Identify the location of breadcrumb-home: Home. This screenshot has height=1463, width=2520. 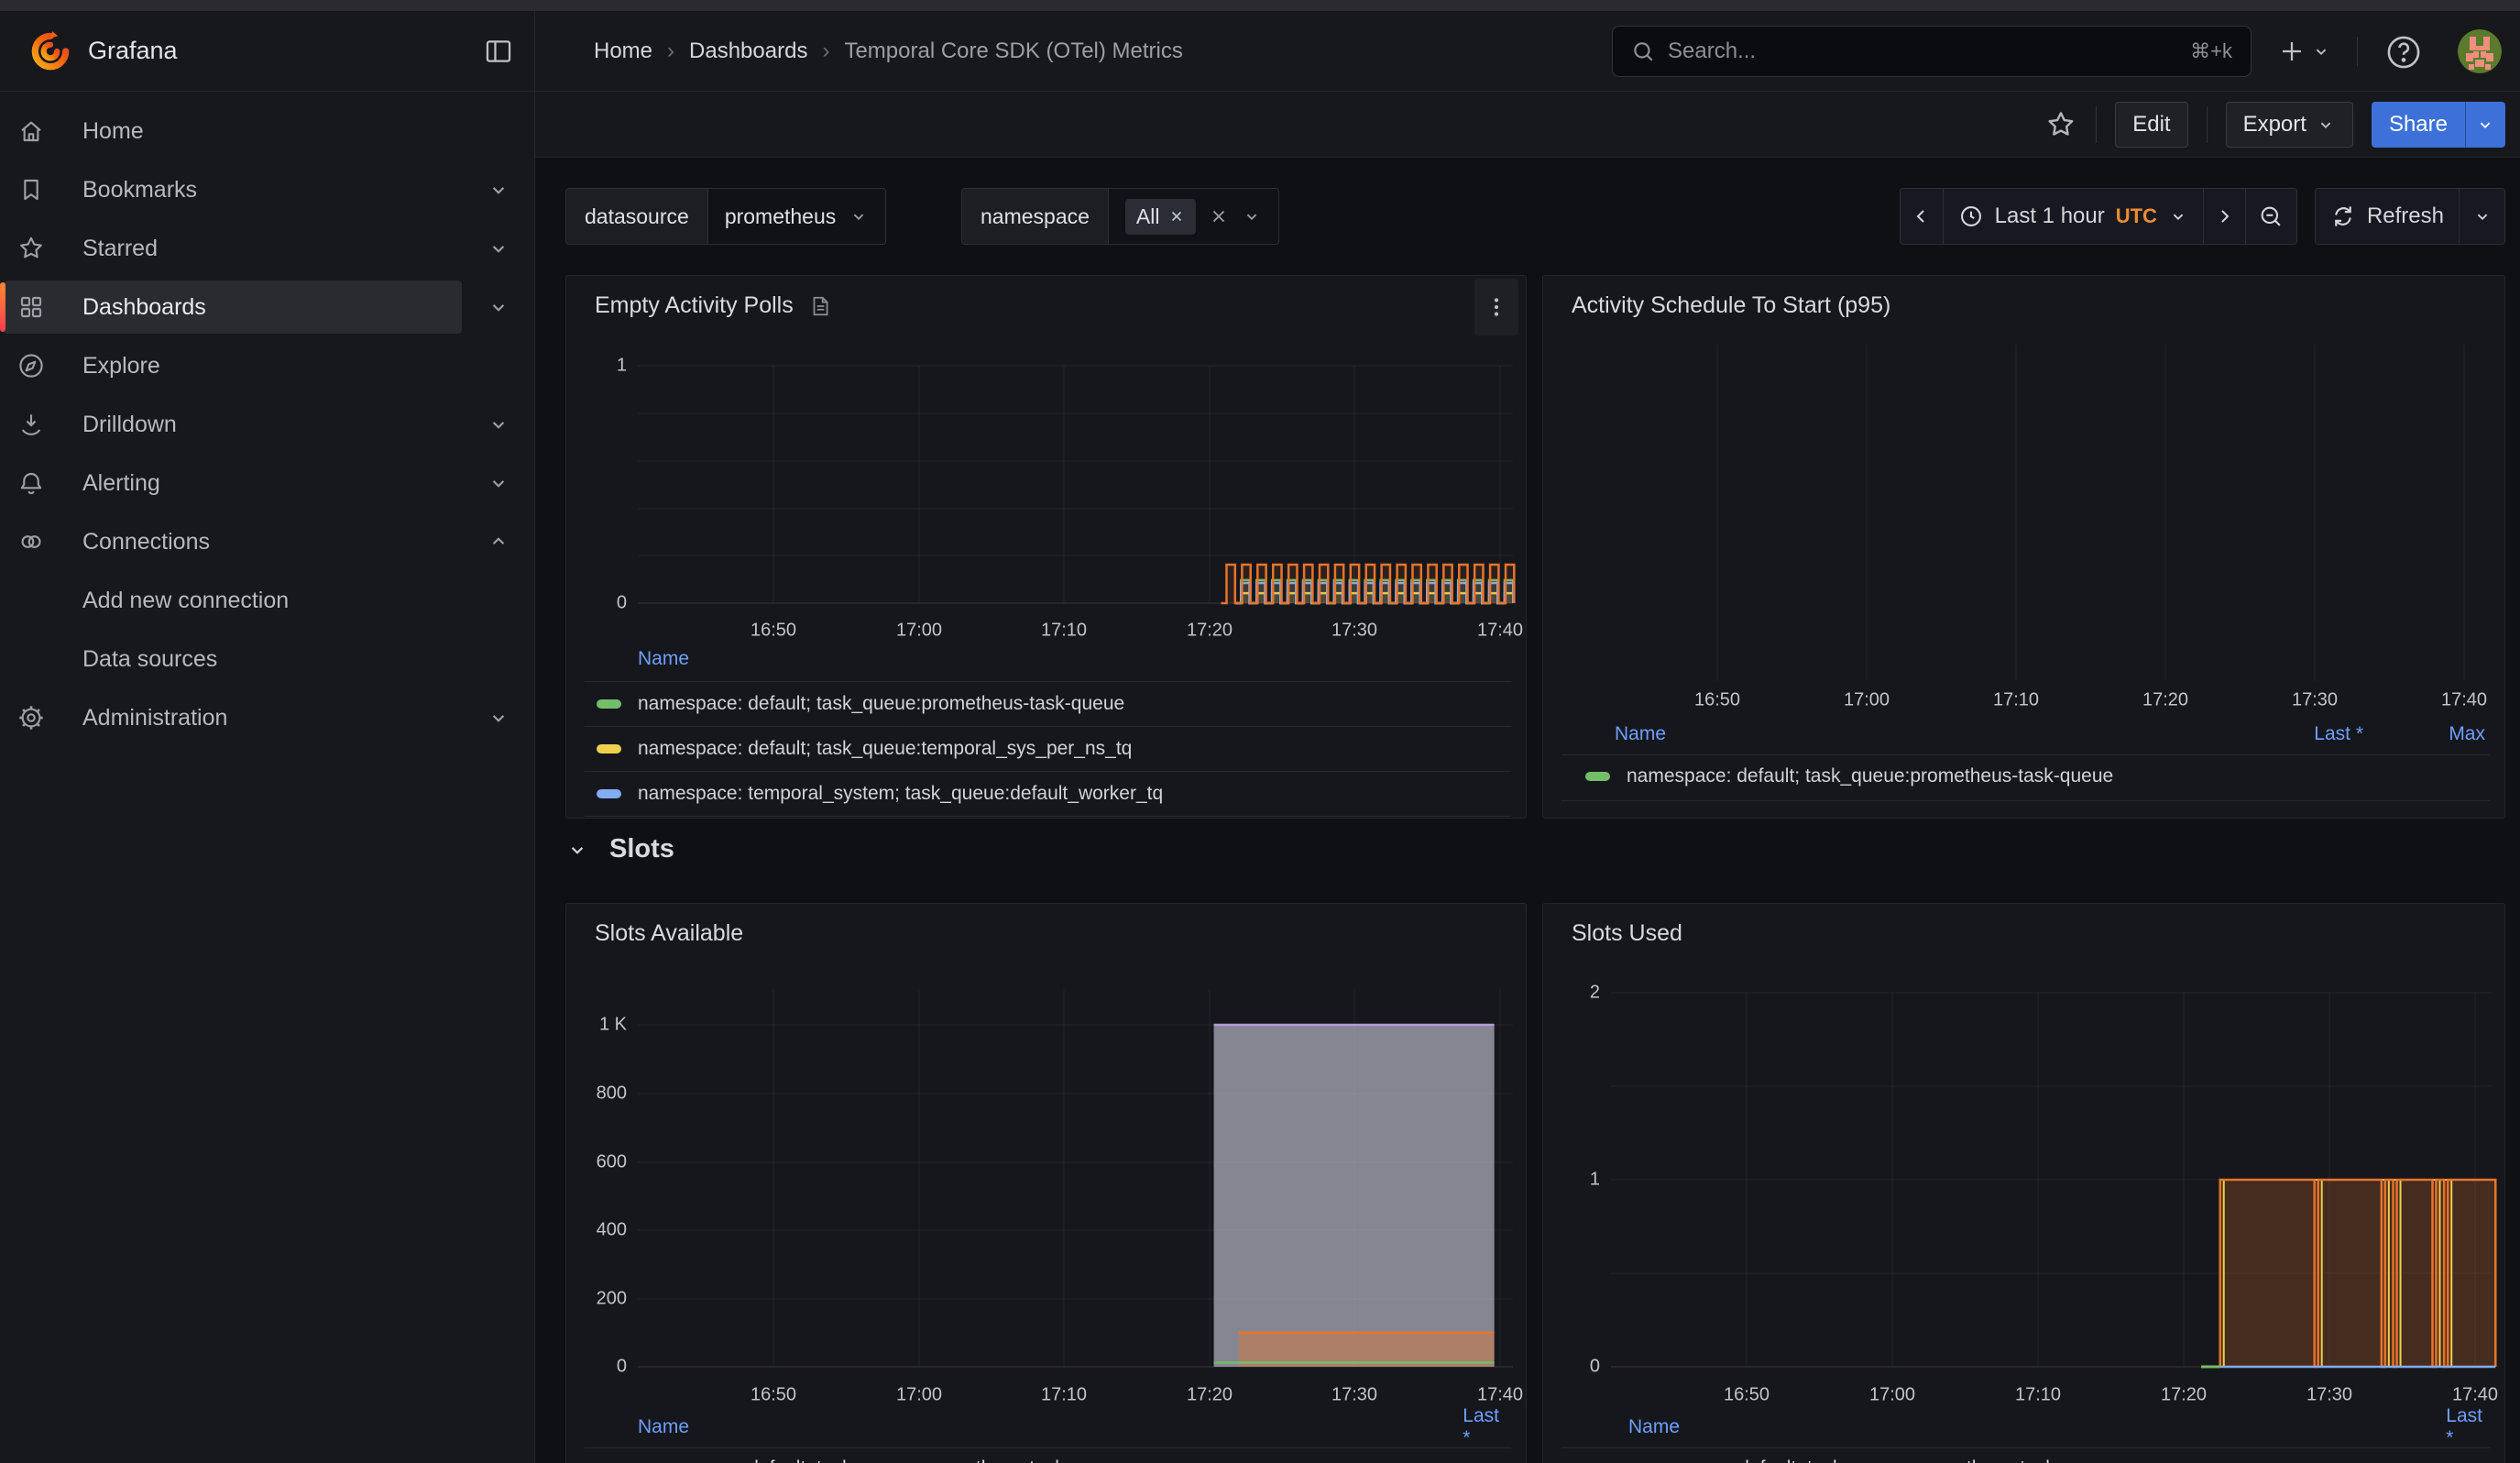
(623, 50).